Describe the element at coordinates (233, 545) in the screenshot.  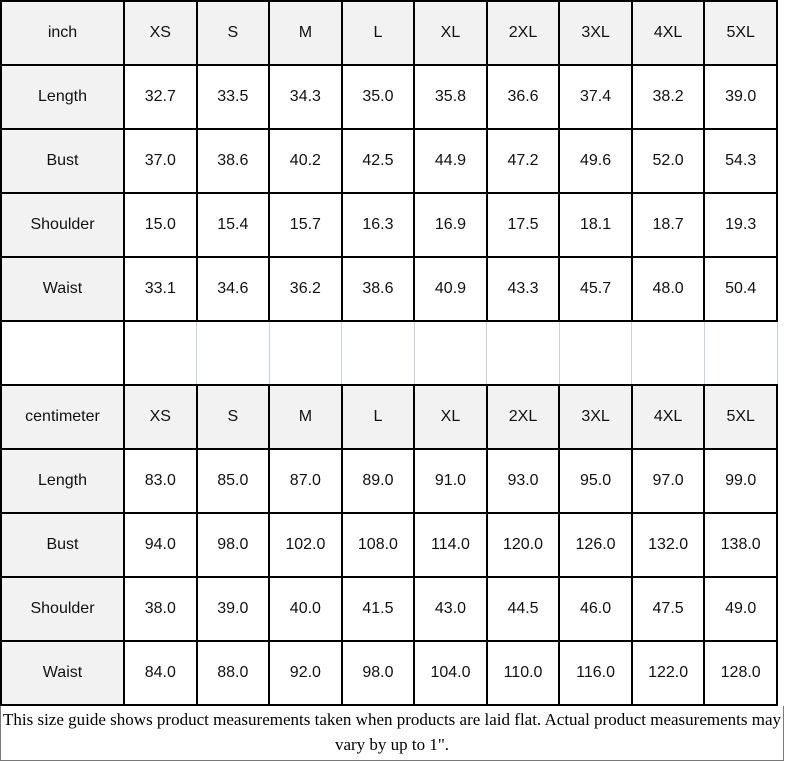
I see `measurement-value-cell: 98.0` at that location.